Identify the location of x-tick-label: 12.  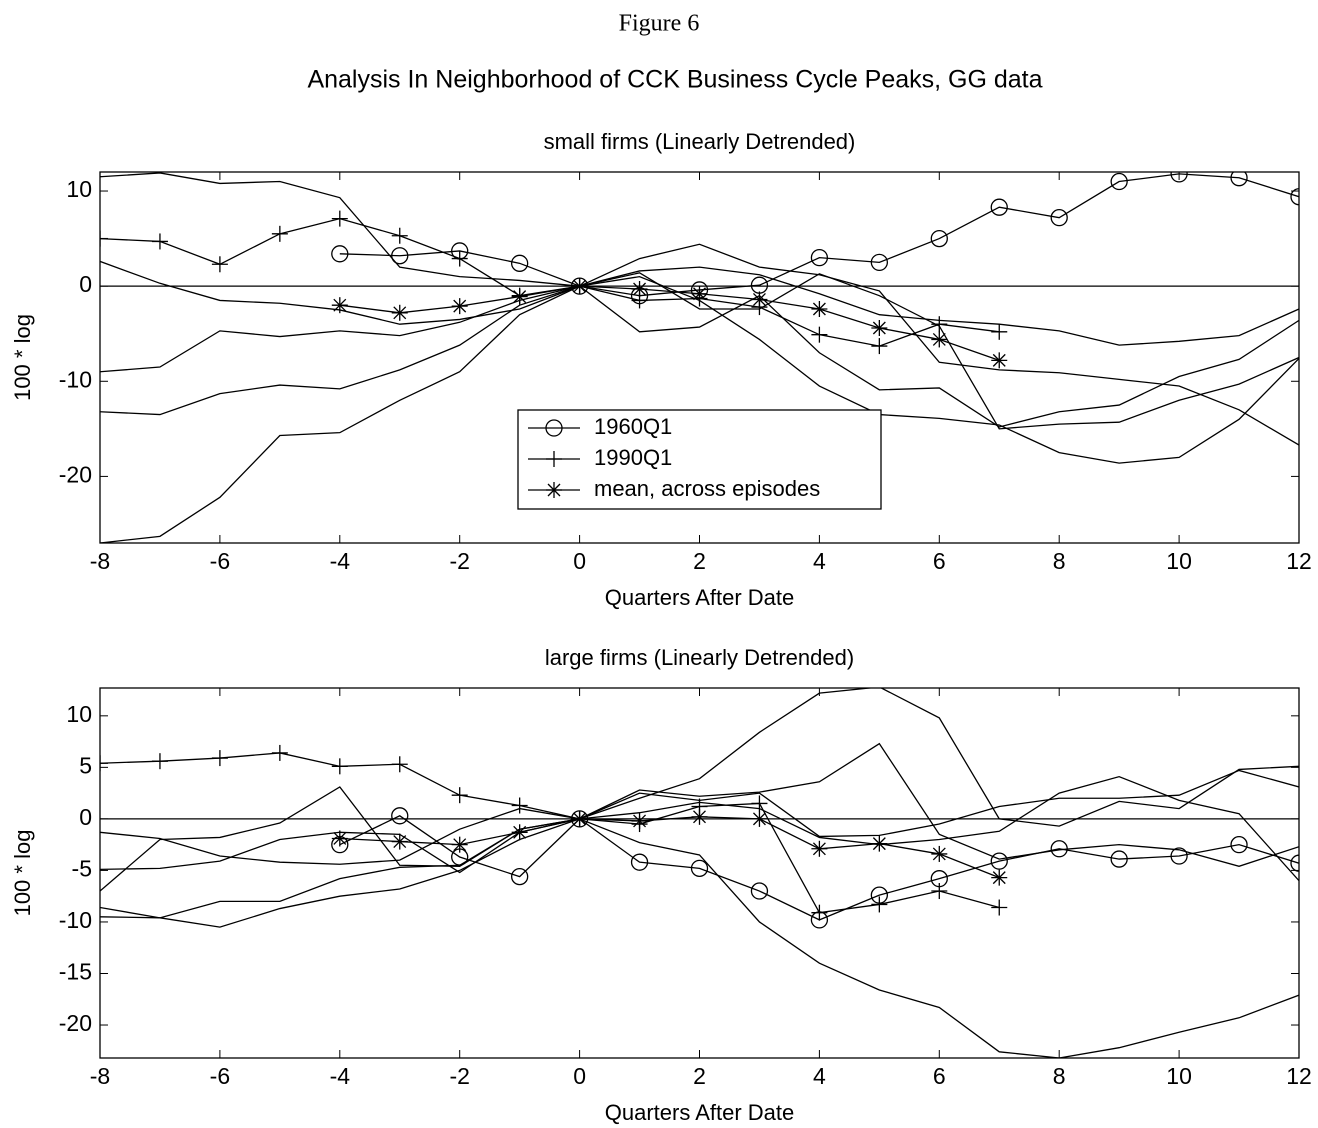
(1299, 561).